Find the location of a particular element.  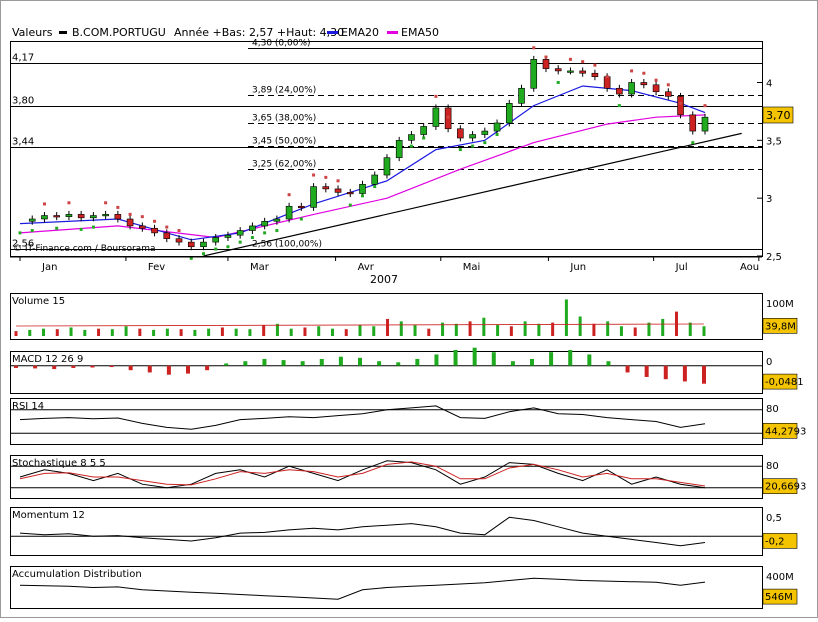

fibonacci-label: 3,65 (38,00%) is located at coordinates (284, 119).